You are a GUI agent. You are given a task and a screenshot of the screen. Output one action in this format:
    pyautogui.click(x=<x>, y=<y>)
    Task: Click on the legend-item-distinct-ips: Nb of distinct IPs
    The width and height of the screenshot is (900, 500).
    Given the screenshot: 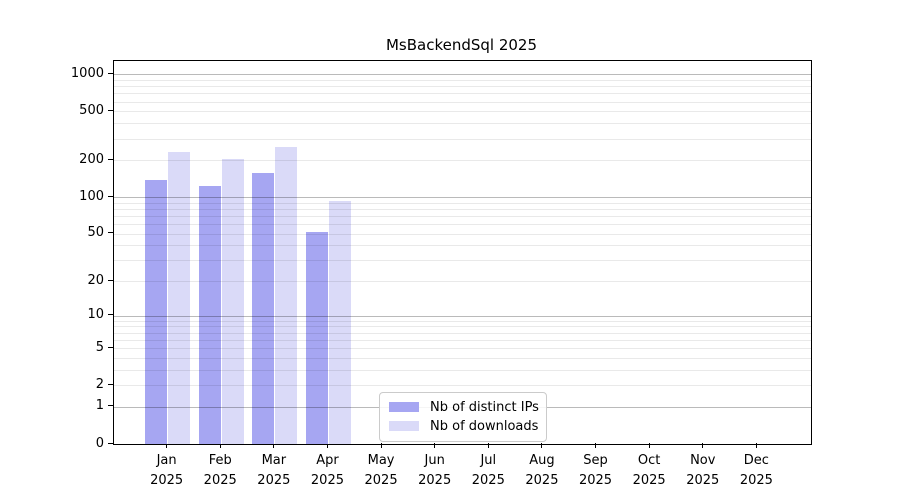 What is the action you would take?
    pyautogui.click(x=464, y=407)
    